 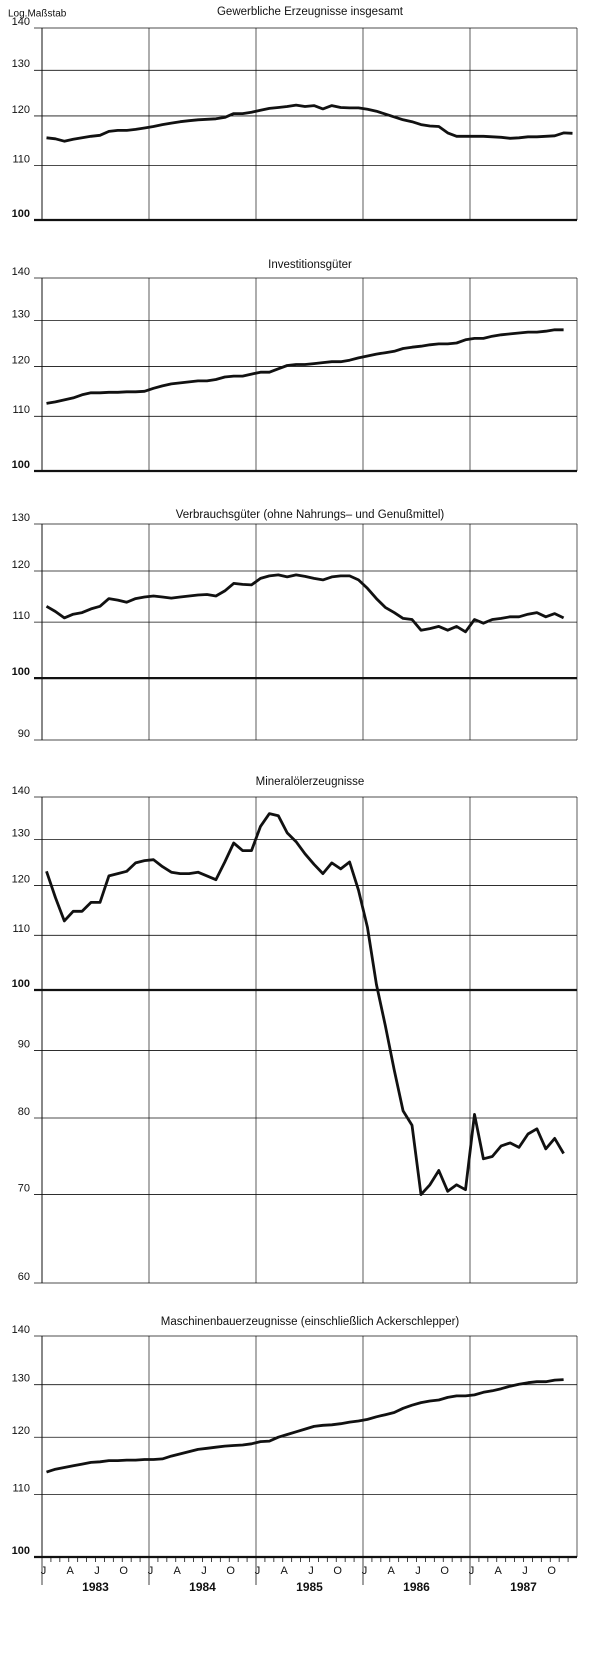 I want to click on year-label: 1985, so click(x=309, y=1587).